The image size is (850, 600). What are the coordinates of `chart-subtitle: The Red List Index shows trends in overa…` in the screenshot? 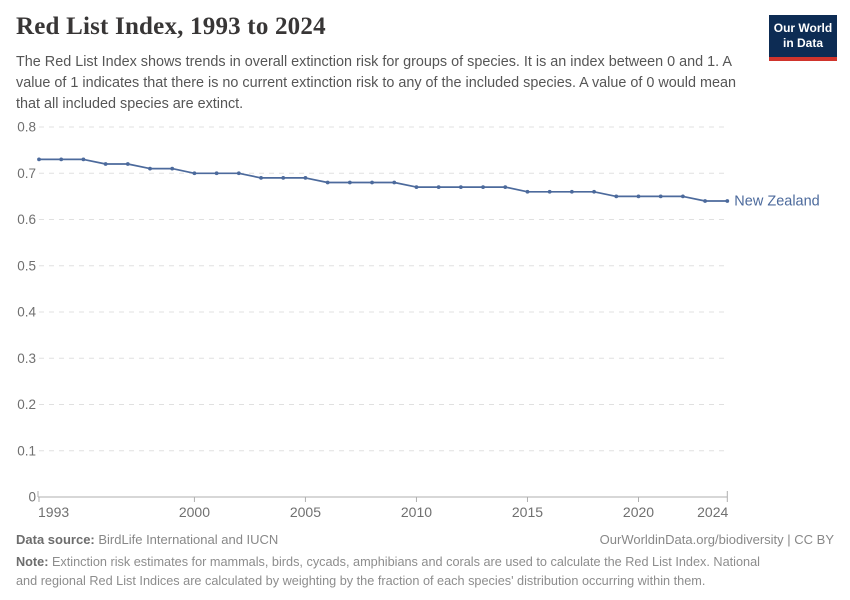 It's located at (376, 83).